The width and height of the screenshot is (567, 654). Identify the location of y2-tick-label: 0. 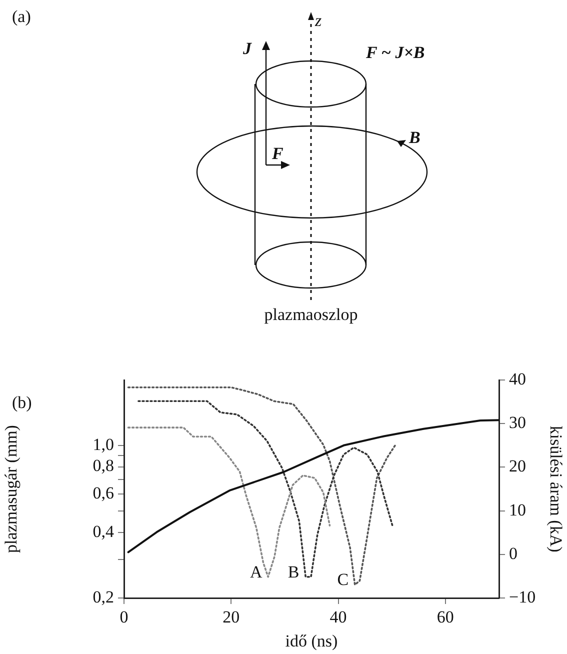
(513, 553).